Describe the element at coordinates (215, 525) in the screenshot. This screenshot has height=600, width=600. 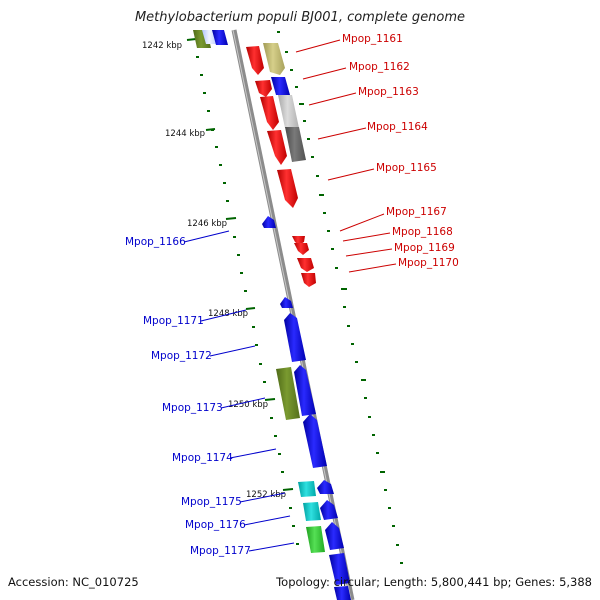
I see `gene-label-reverse: Mpop_1176` at that location.